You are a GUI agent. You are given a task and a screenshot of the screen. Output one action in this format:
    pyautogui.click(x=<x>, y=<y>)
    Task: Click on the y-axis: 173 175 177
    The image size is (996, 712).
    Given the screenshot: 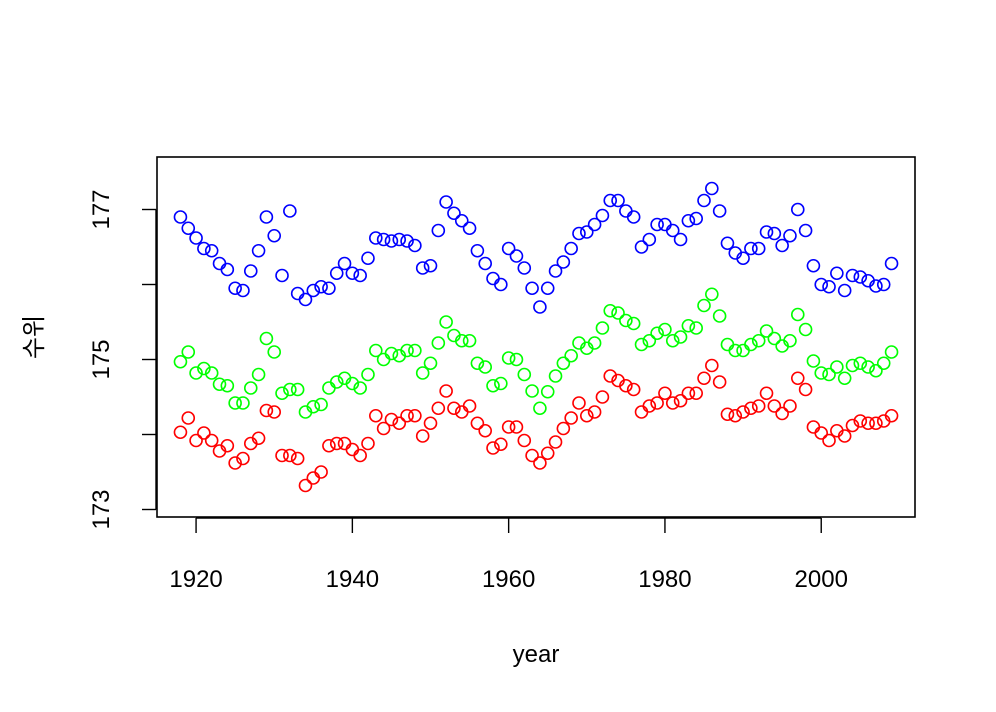 What is the action you would take?
    pyautogui.click(x=122, y=359)
    